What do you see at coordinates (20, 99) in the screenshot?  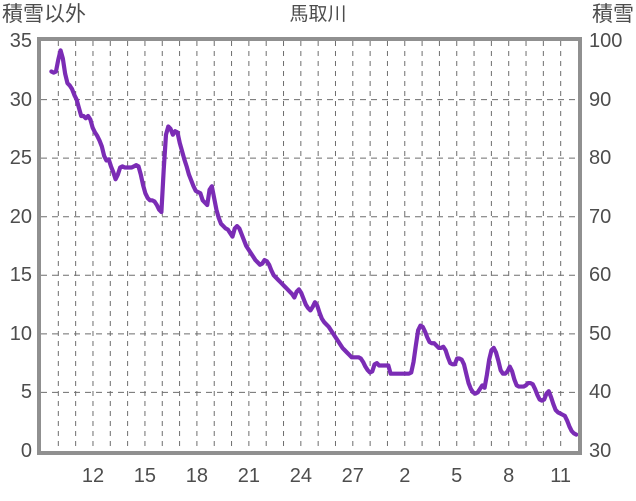 I see `left-axis-tick-30: 30` at bounding box center [20, 99].